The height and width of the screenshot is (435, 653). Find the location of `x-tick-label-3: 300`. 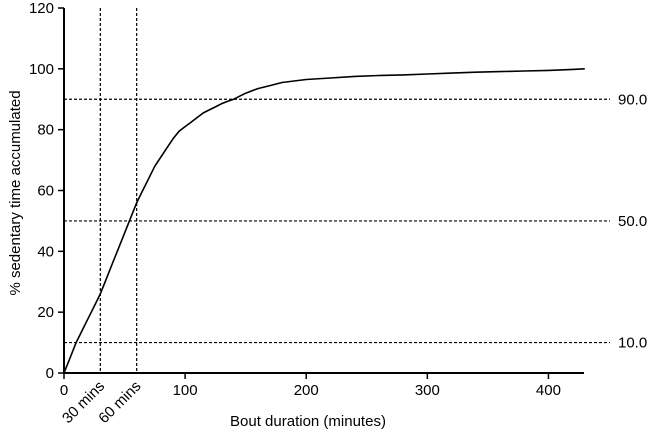

x-tick-label-3: 300 is located at coordinates (427, 390).